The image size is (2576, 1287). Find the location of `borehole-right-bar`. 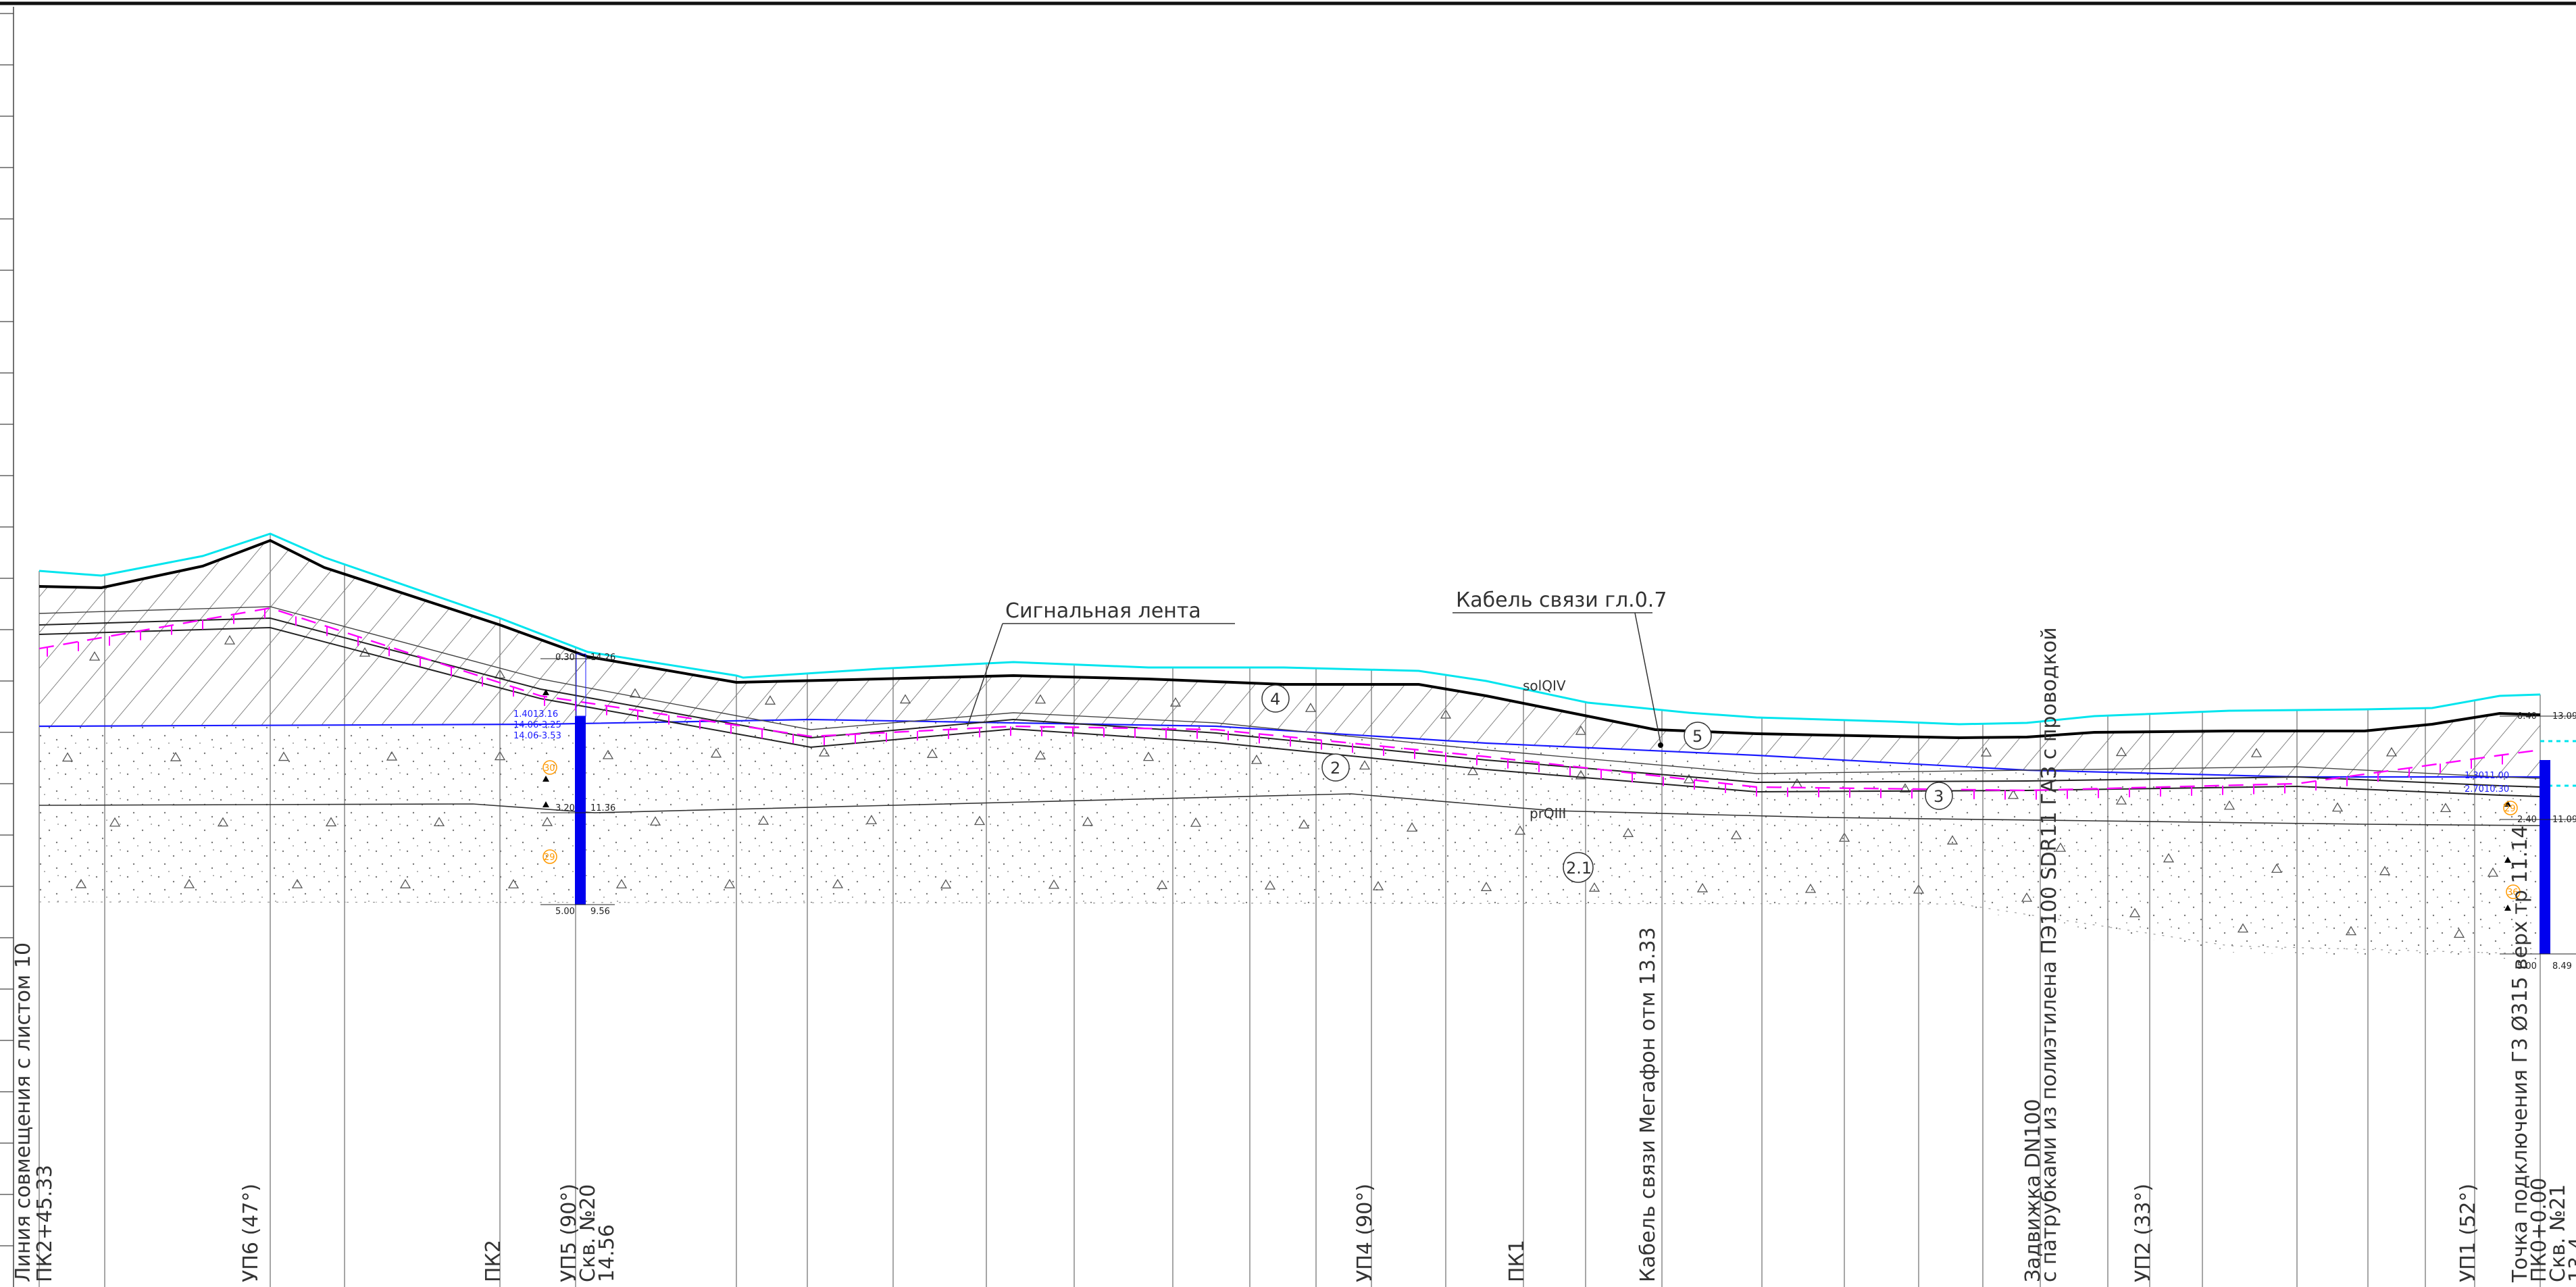

borehole-right-bar is located at coordinates (2545, 857).